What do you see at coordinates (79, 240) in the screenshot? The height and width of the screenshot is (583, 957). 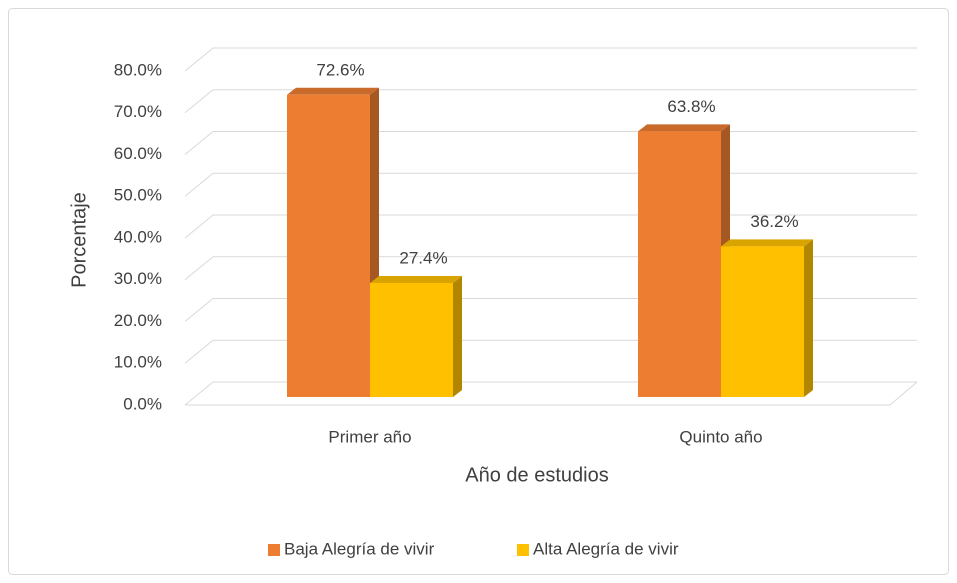 I see `y-axis-title: Porcentaje` at bounding box center [79, 240].